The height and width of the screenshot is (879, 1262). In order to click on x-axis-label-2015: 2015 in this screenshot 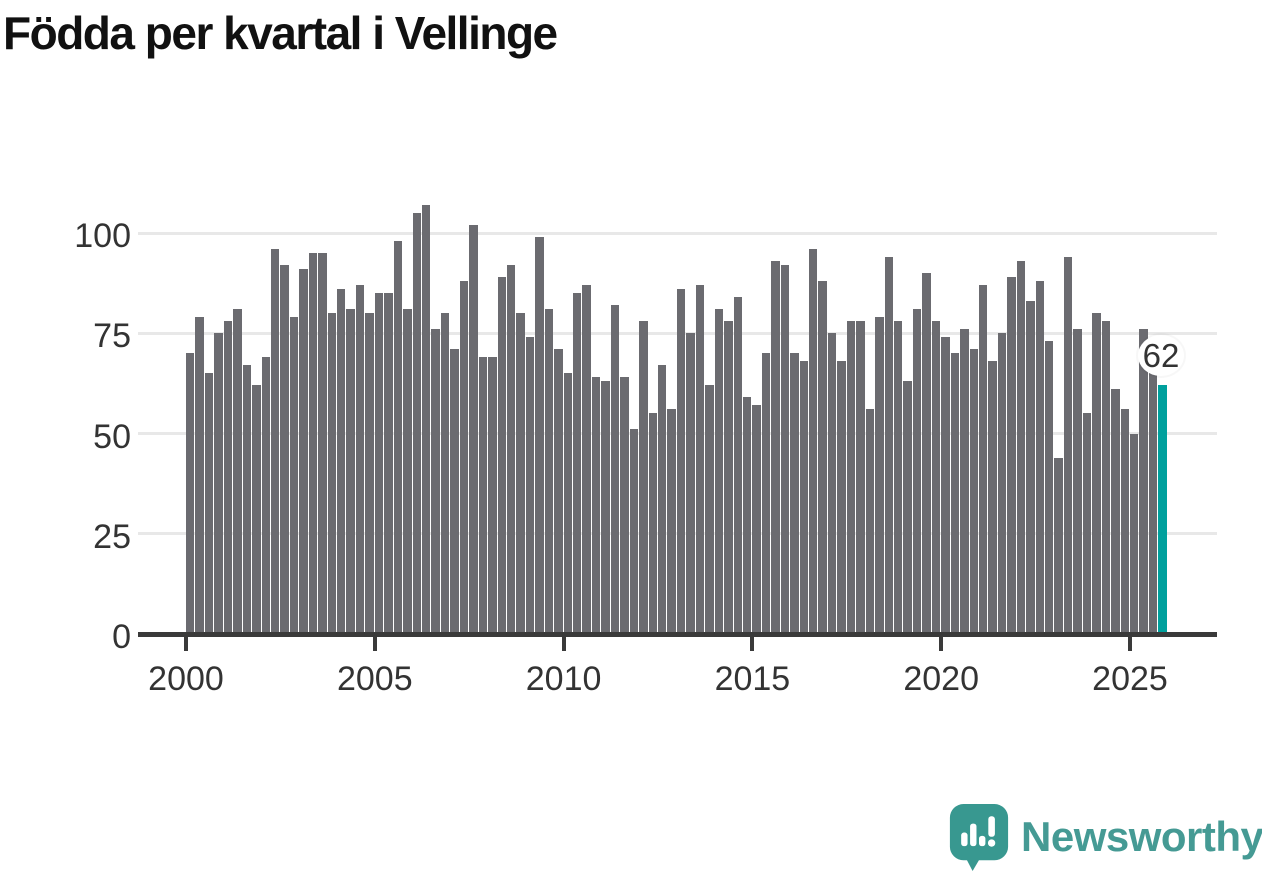, I will do `click(752, 679)`.